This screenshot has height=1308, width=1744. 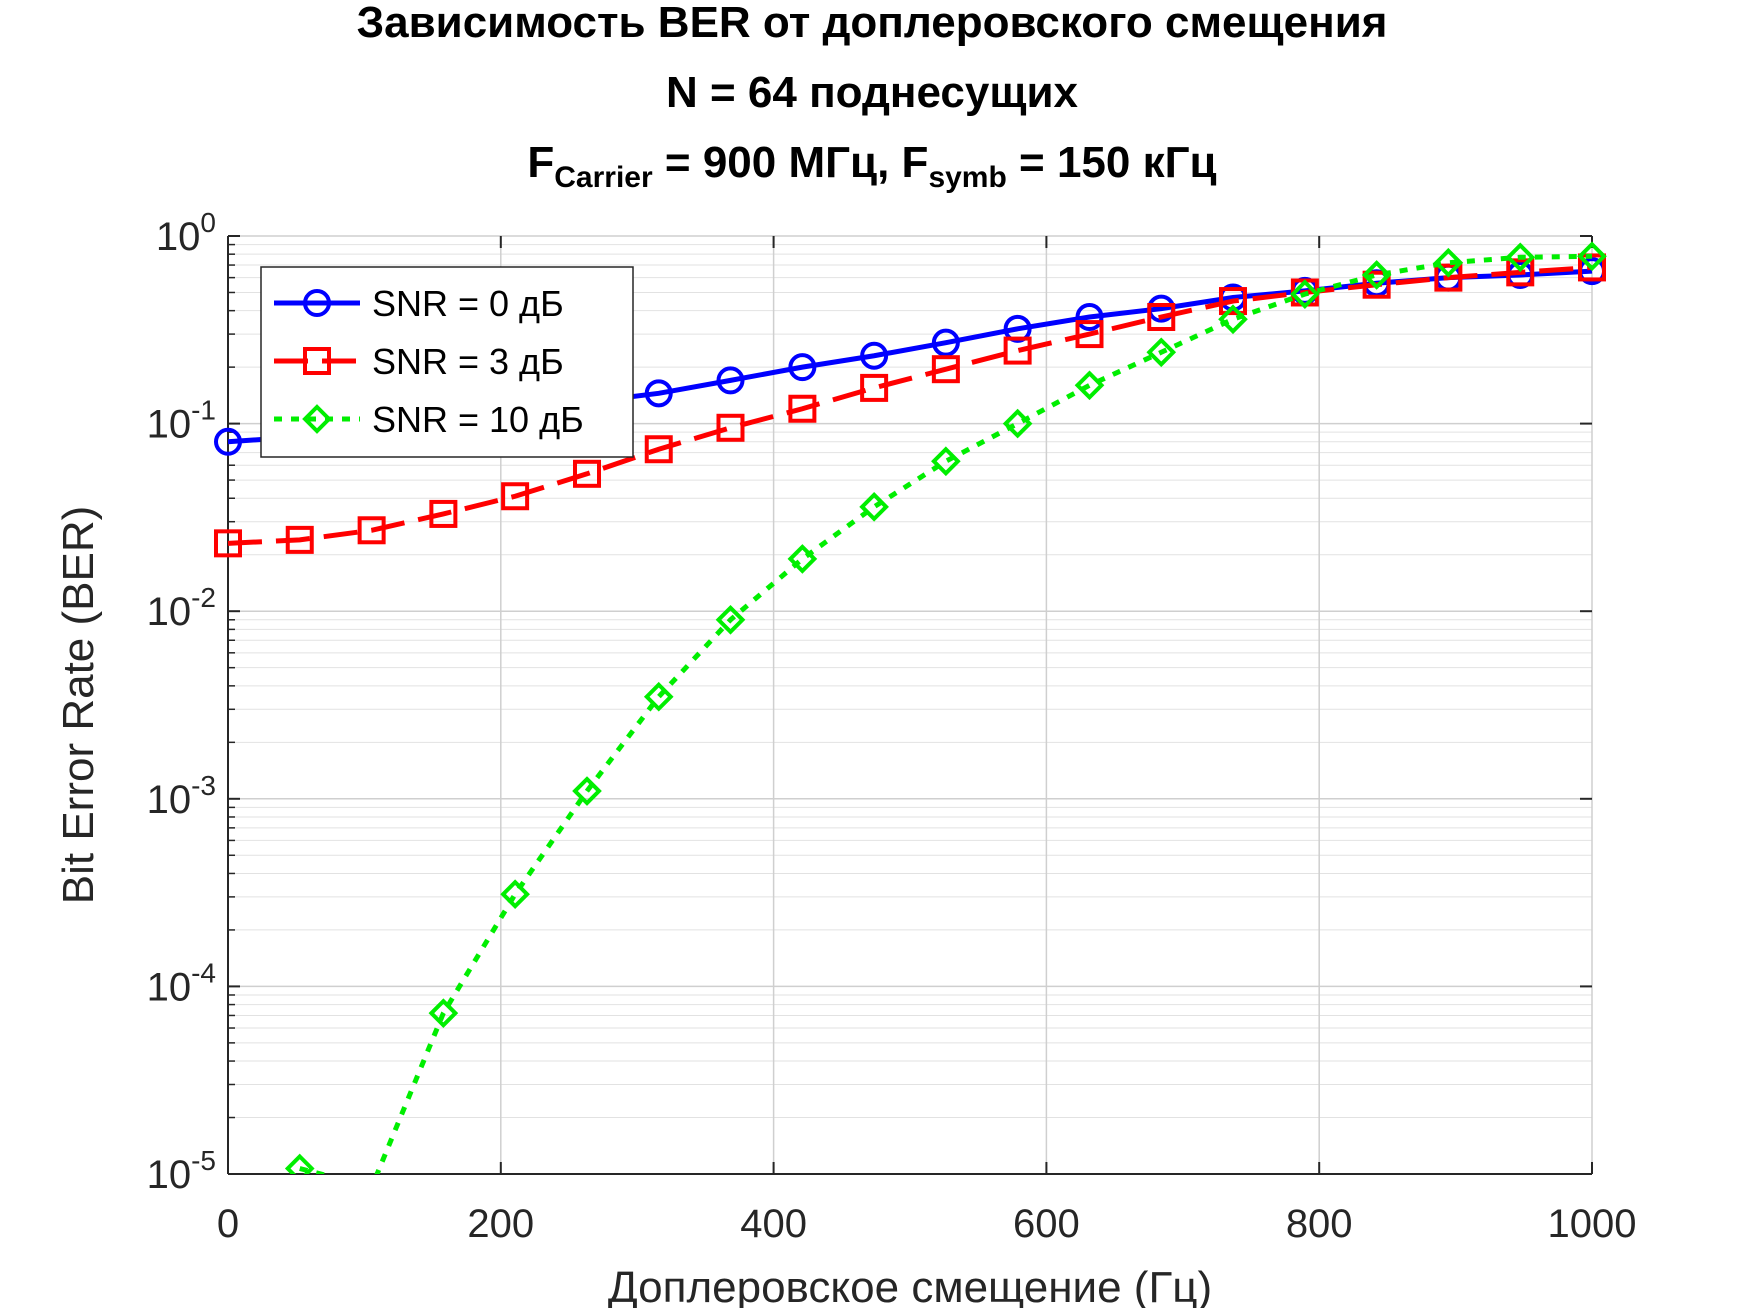 What do you see at coordinates (500, 1224) in the screenshot?
I see `x-tick-label: 200` at bounding box center [500, 1224].